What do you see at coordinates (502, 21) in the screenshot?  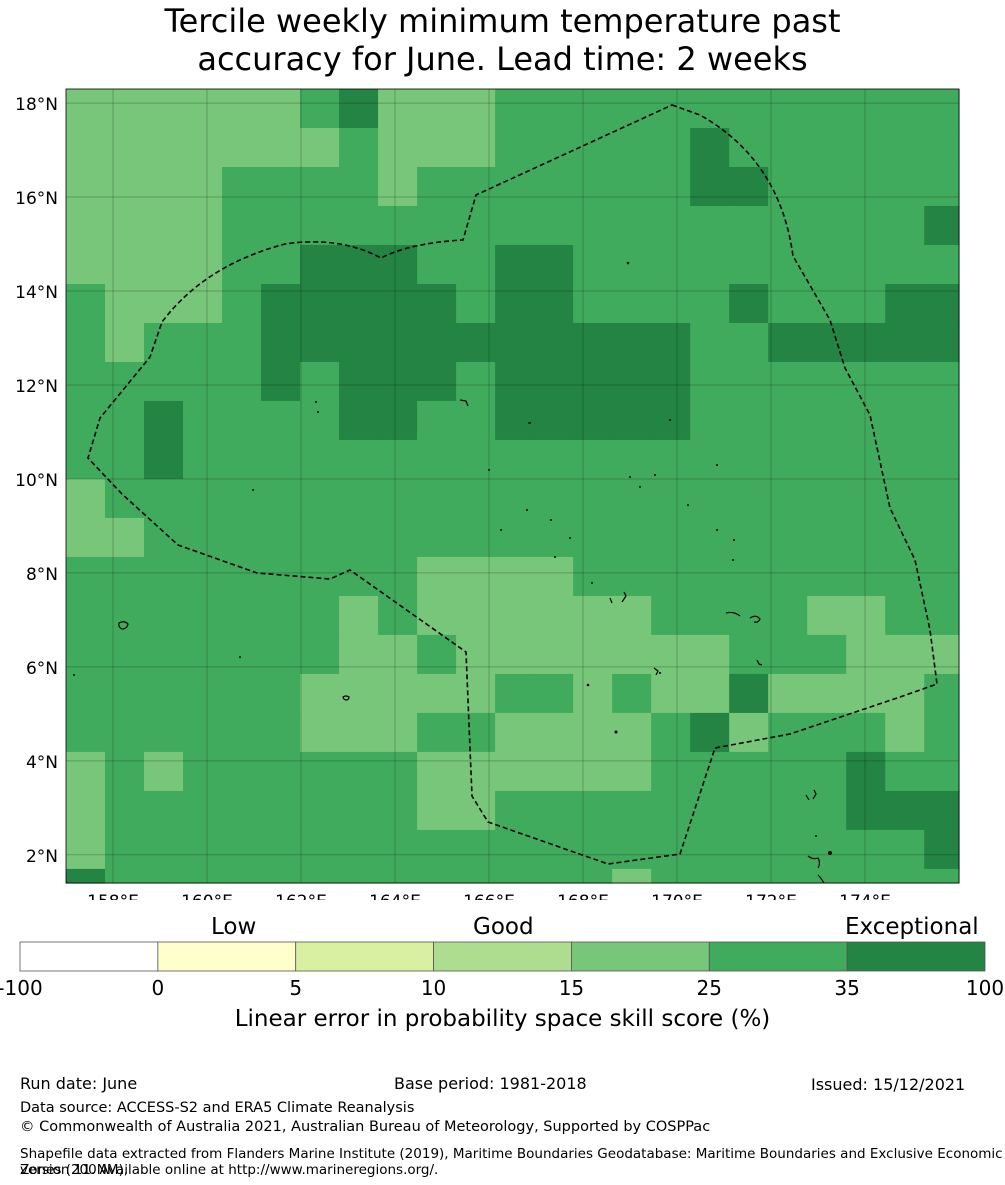 I see `map-title-line1: Tercile weekly minimum temperature past` at bounding box center [502, 21].